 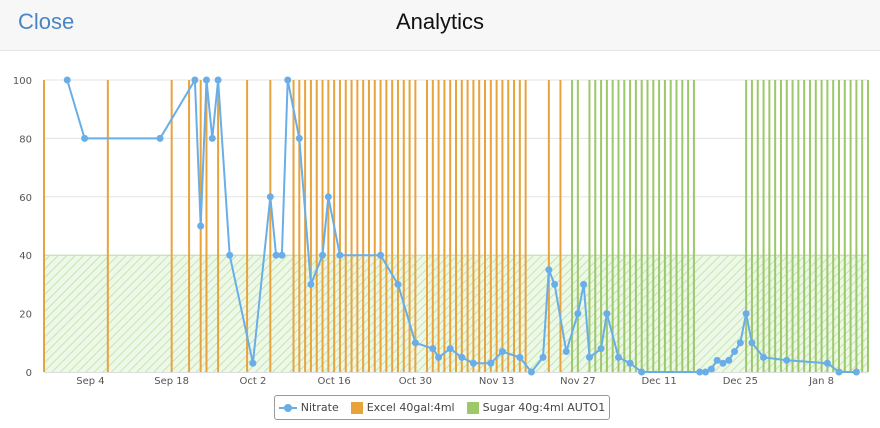 I want to click on y-tick-label: 20, so click(x=25, y=315).